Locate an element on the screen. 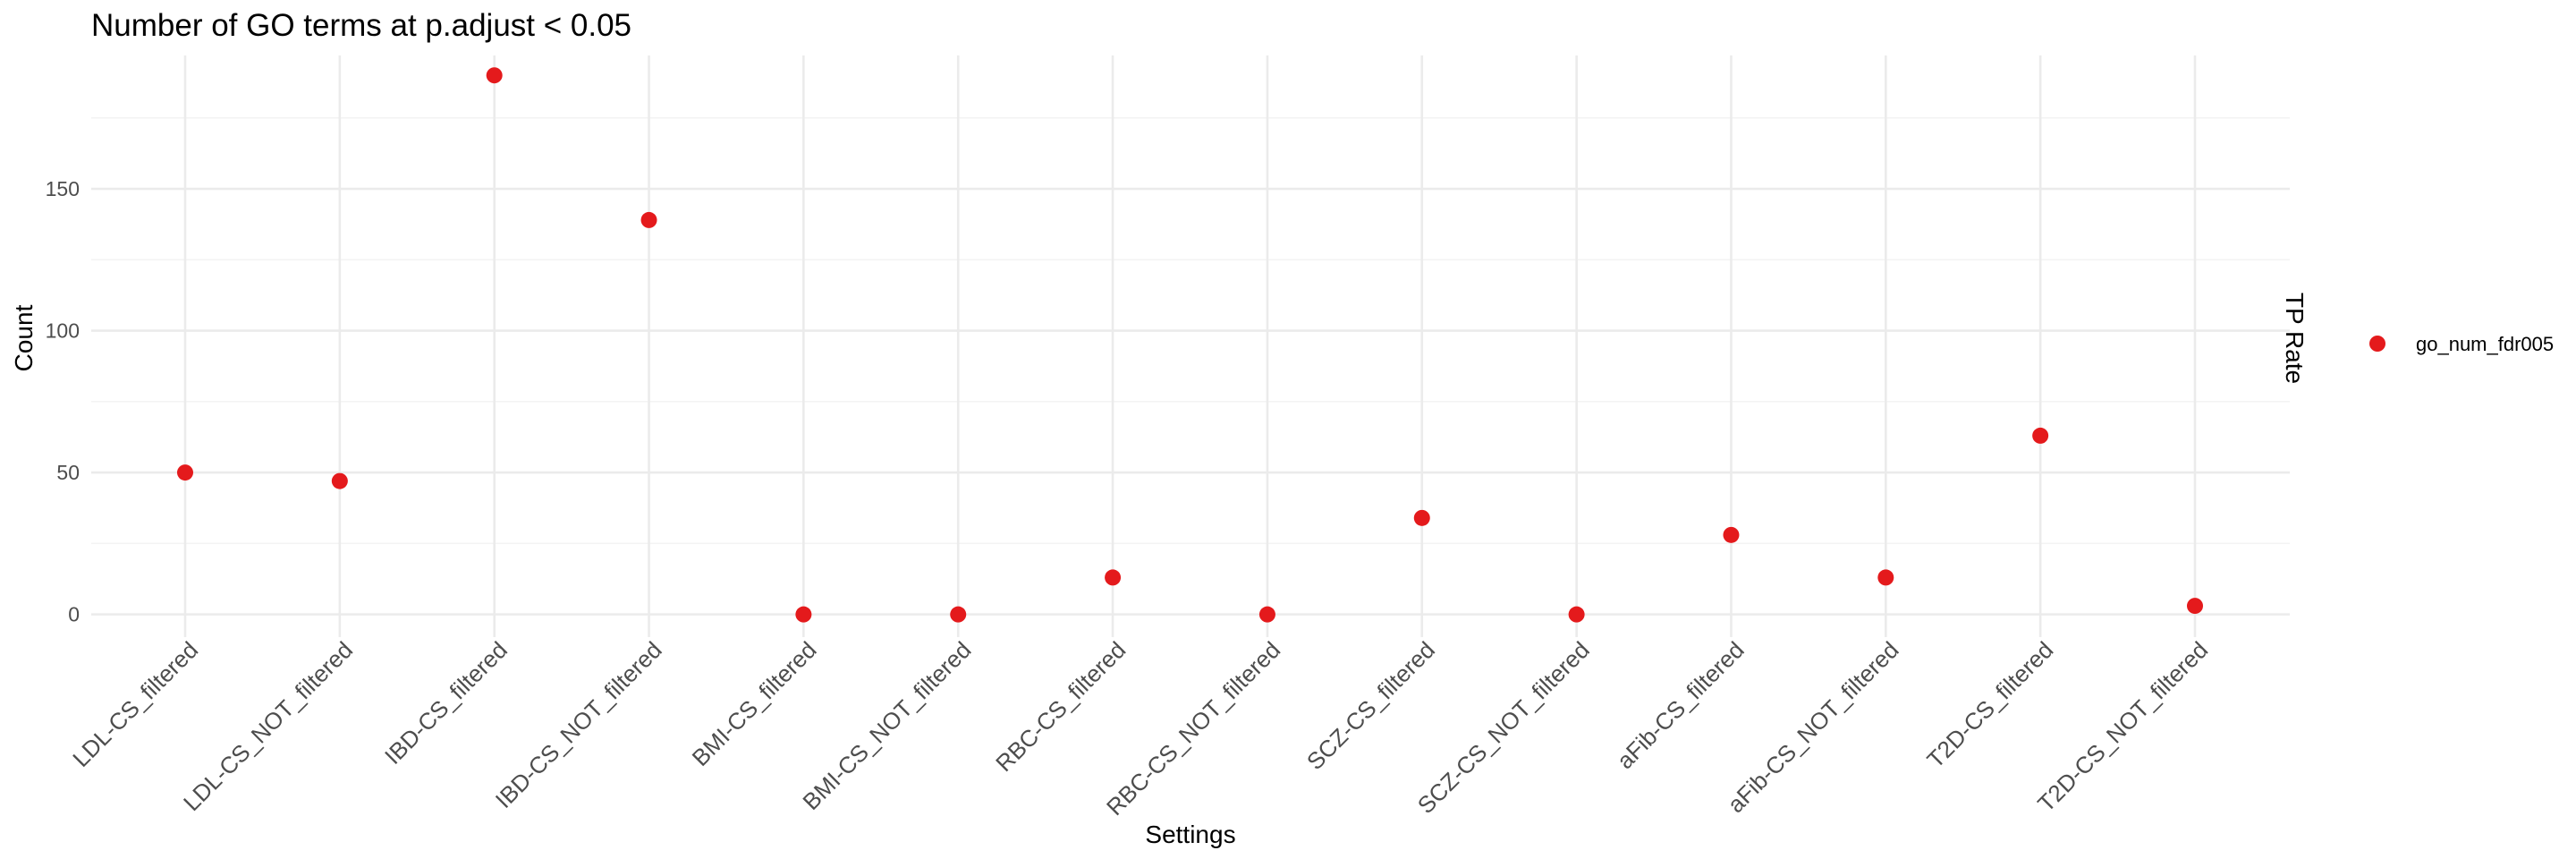 The width and height of the screenshot is (2576, 859). x-axis-title: Settings is located at coordinates (1190, 834).